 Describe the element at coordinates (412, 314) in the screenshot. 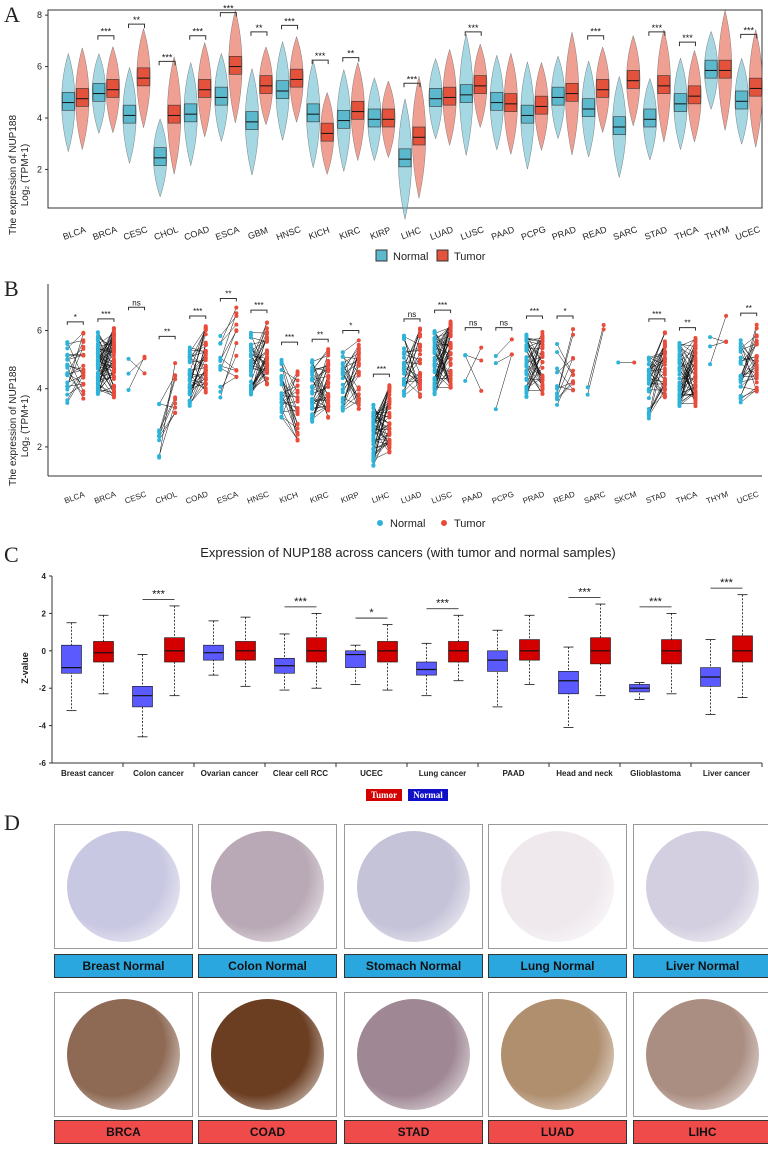

I see `chart-b-sig-label: ns` at that location.